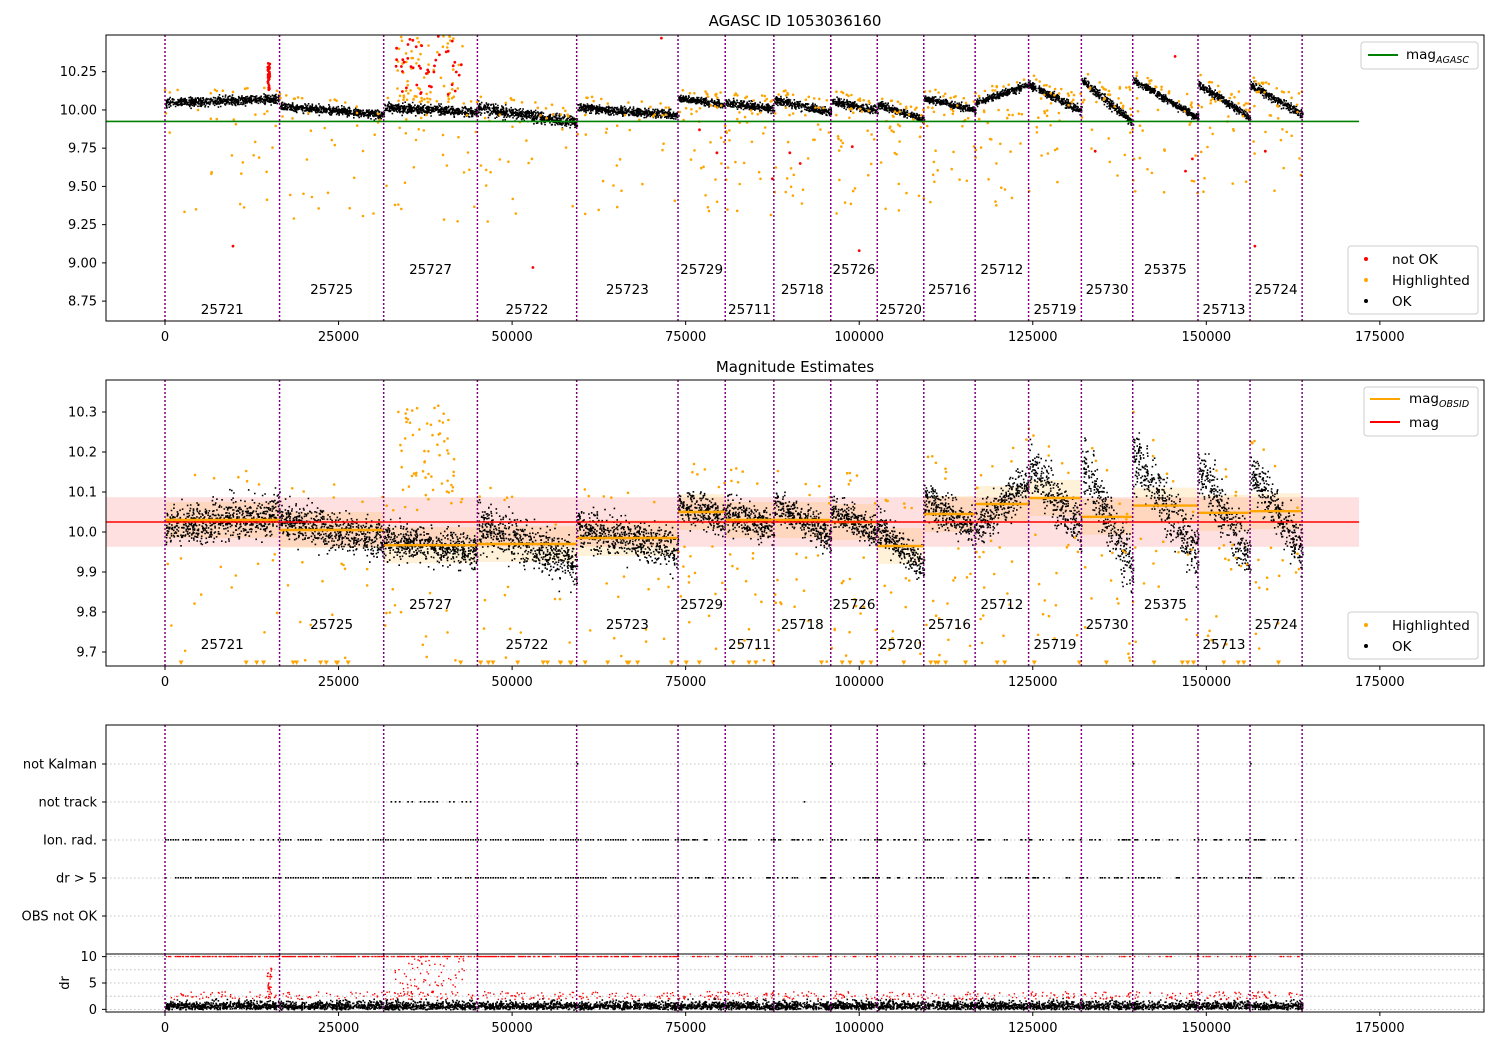 This screenshot has height=1050, width=1500. Describe the element at coordinates (783, 333) in the screenshot. I see `agasc-panel-x-ticks: 0 25000 50000 75000 100000 125000 150000 175000` at that location.